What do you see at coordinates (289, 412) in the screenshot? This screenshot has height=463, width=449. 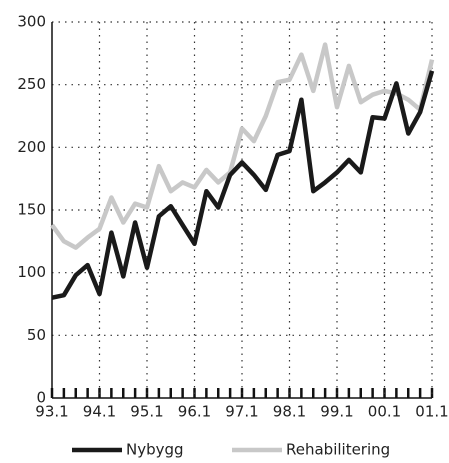 I see `x-tick-label: 98.1` at bounding box center [289, 412].